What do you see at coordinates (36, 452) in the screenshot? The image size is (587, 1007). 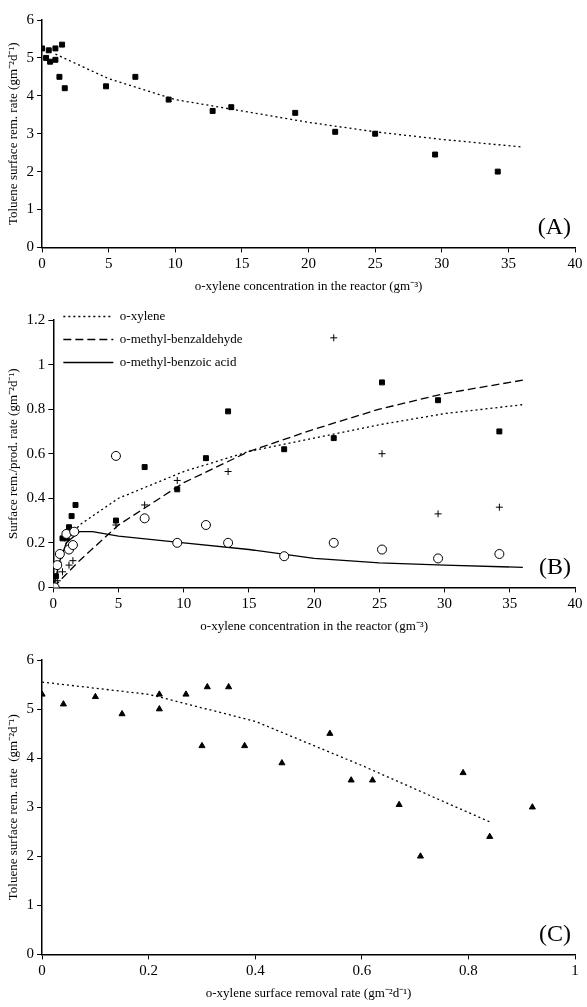 I see `y-tick-label: 0.6` at bounding box center [36, 452].